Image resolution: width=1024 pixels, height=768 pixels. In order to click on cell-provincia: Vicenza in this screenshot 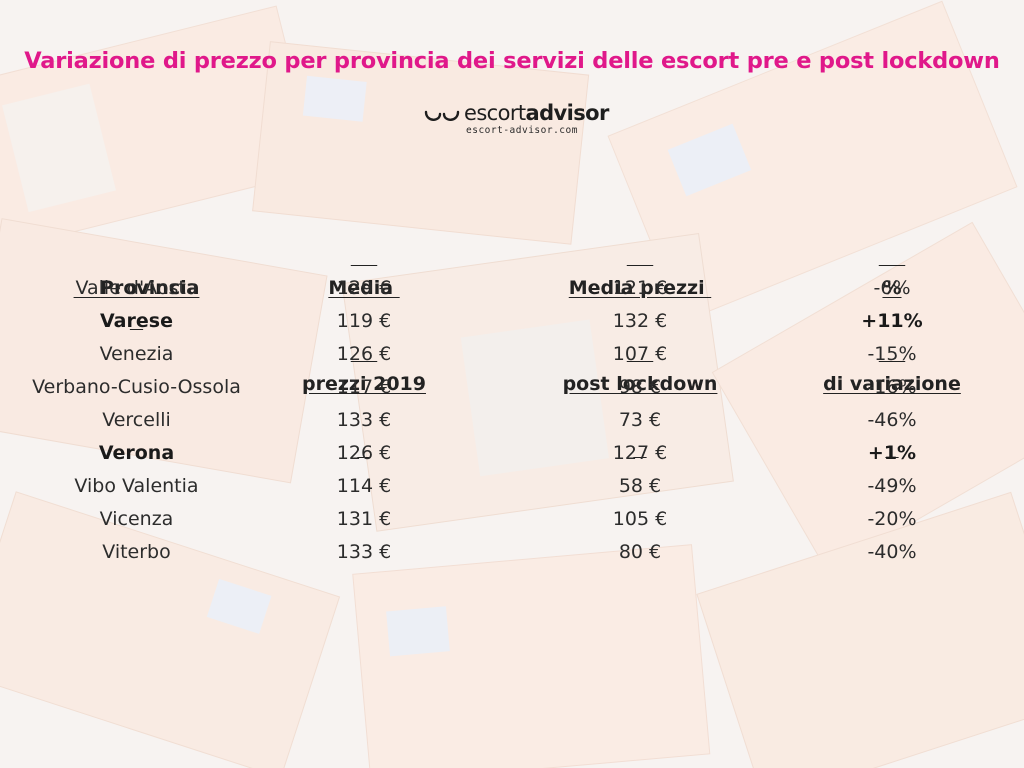, I will do `click(136, 519)`.